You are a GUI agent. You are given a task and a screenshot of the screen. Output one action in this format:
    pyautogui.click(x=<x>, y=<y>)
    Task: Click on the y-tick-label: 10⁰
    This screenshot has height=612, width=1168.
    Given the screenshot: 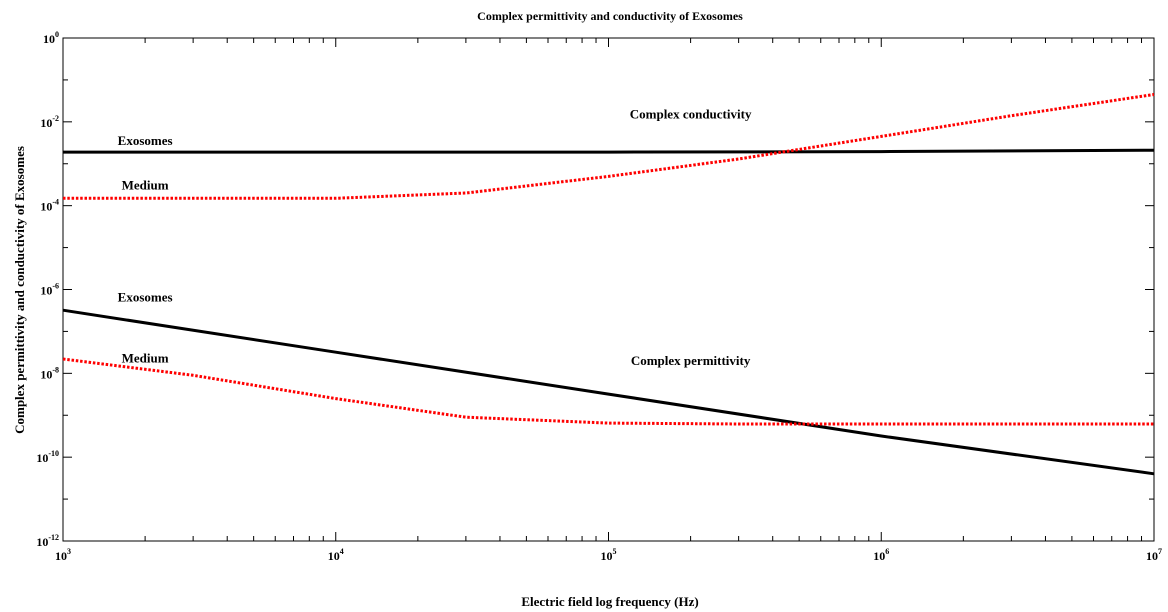 What is the action you would take?
    pyautogui.click(x=51, y=38)
    